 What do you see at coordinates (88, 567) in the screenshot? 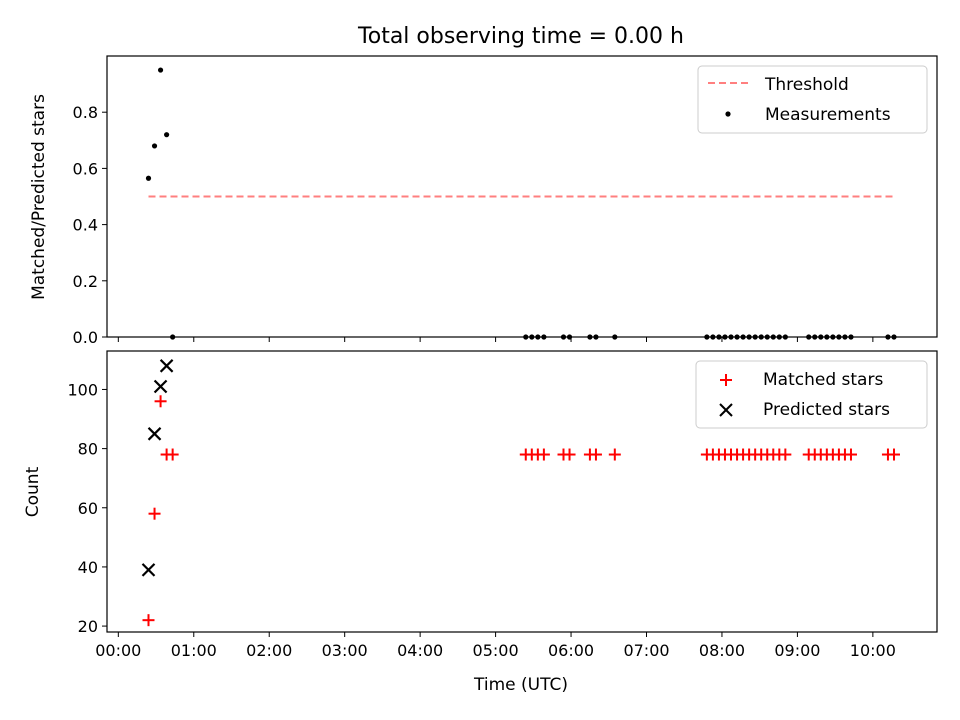
I see `y-tick-label: 40` at bounding box center [88, 567].